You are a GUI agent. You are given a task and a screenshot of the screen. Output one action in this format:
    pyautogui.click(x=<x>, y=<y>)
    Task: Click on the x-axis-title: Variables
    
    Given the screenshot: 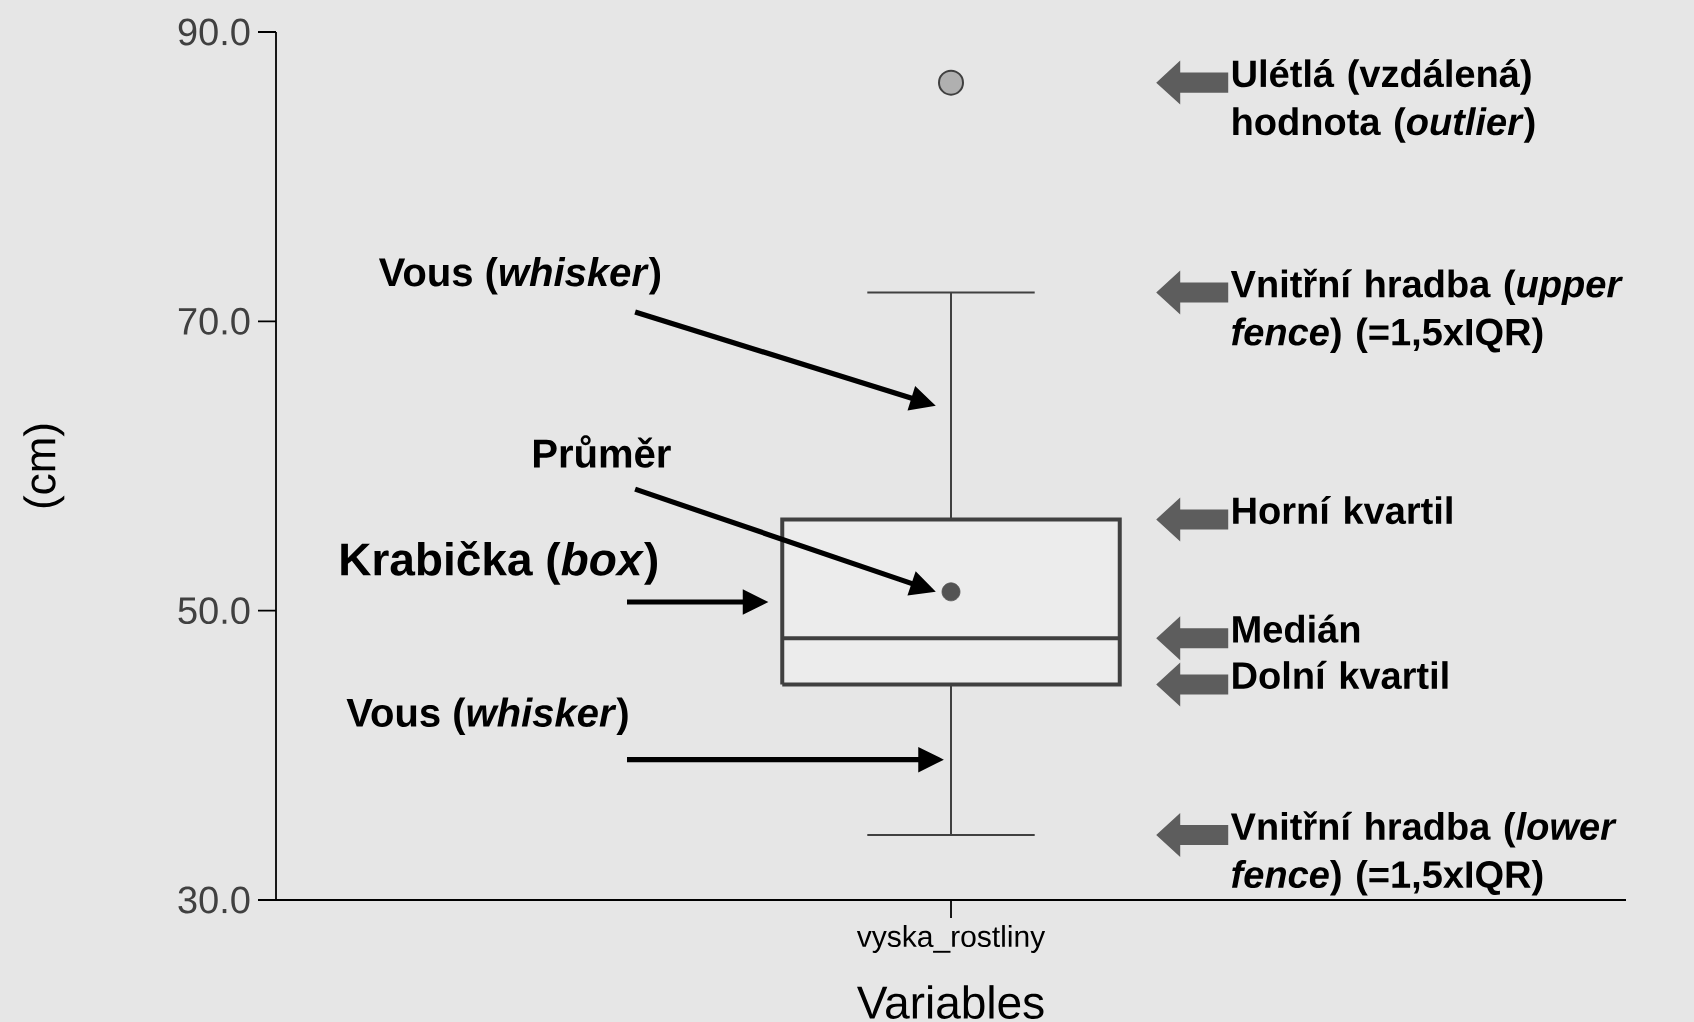 What is the action you would take?
    pyautogui.click(x=950, y=1002)
    